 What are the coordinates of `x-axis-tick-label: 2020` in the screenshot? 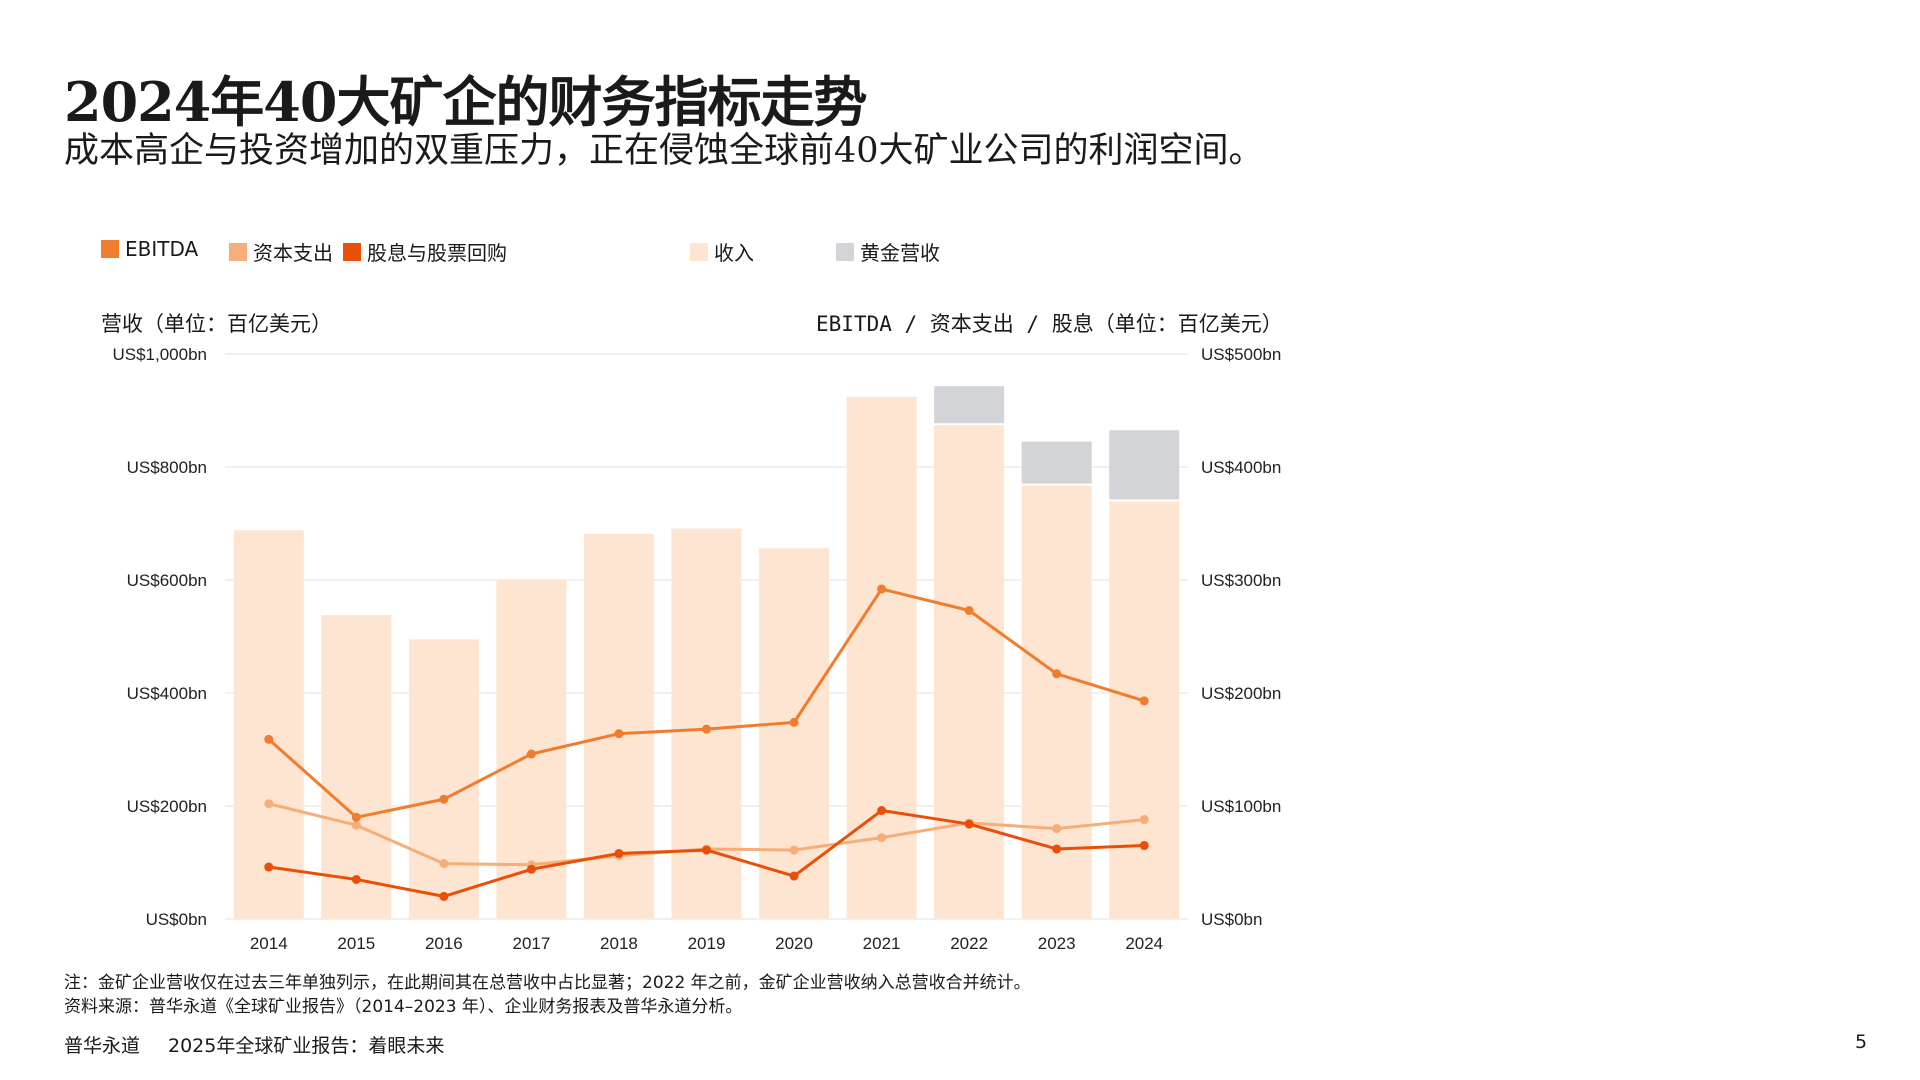 It's located at (794, 943).